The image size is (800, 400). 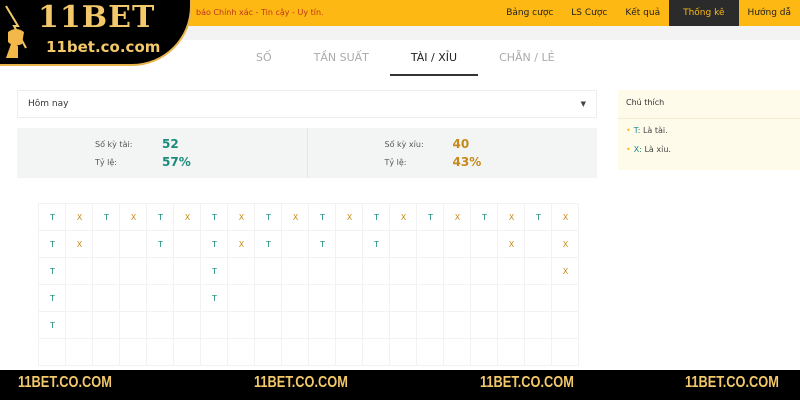 I want to click on tai-stats: Số kỳ tài: 52 Tỷ lệ: 57%, so click(x=162, y=153).